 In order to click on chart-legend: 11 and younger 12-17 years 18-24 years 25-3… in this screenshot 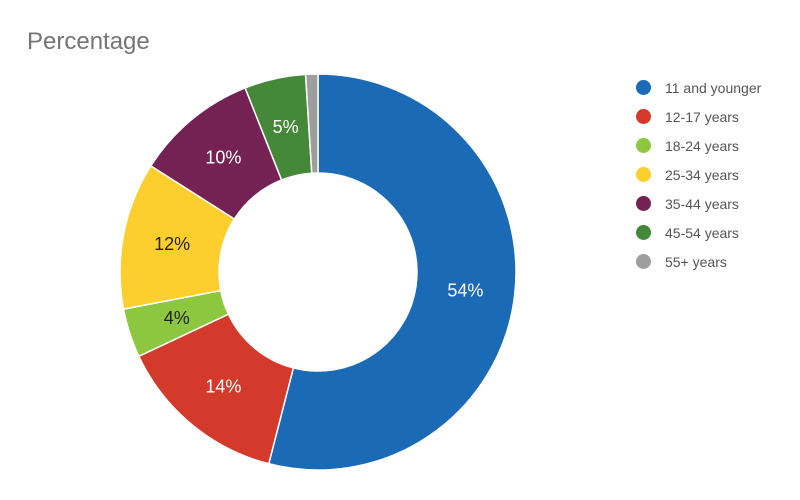, I will do `click(716, 174)`.